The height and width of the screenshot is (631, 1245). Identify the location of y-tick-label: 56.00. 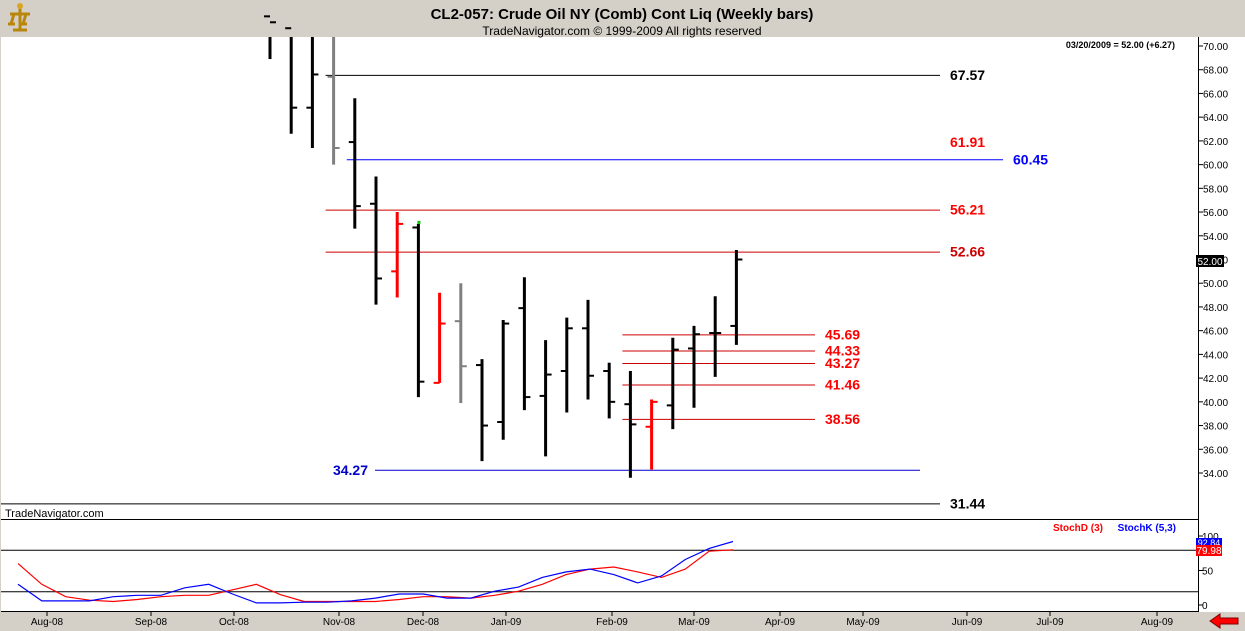
(1215, 213).